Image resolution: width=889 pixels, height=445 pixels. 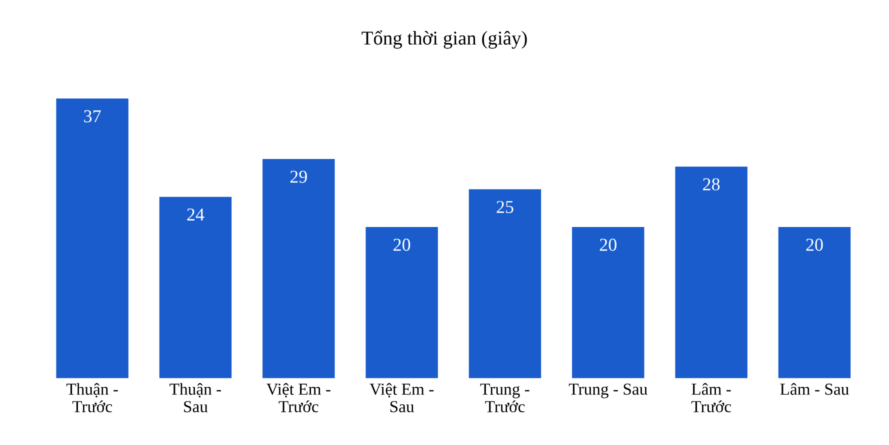 I want to click on x-tick-label: Việt Em - Sau, so click(x=402, y=397).